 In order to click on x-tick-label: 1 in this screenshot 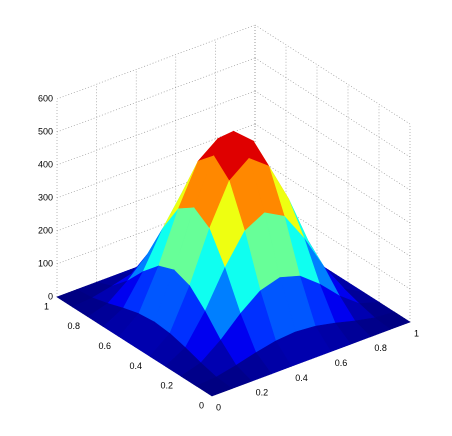, I will do `click(416, 333)`.